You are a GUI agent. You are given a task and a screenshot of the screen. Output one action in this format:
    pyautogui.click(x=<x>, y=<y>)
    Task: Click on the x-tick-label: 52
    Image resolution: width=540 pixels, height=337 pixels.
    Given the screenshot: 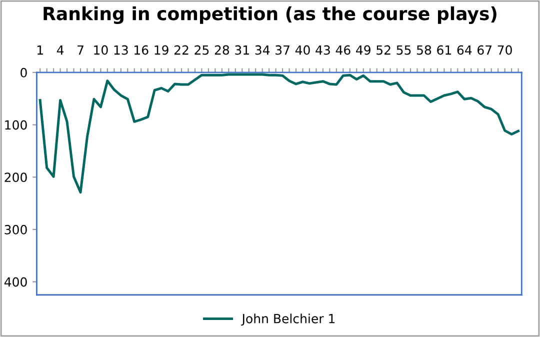 What is the action you would take?
    pyautogui.click(x=383, y=50)
    